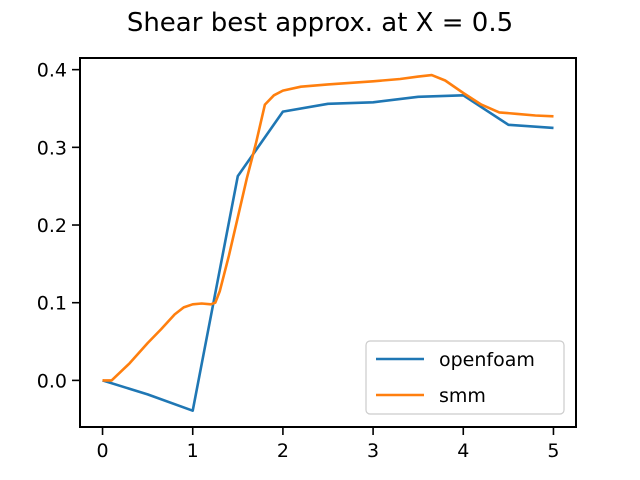 The height and width of the screenshot is (480, 640). What do you see at coordinates (487, 360) in the screenshot?
I see `legend-label-openfoam: openfoam` at bounding box center [487, 360].